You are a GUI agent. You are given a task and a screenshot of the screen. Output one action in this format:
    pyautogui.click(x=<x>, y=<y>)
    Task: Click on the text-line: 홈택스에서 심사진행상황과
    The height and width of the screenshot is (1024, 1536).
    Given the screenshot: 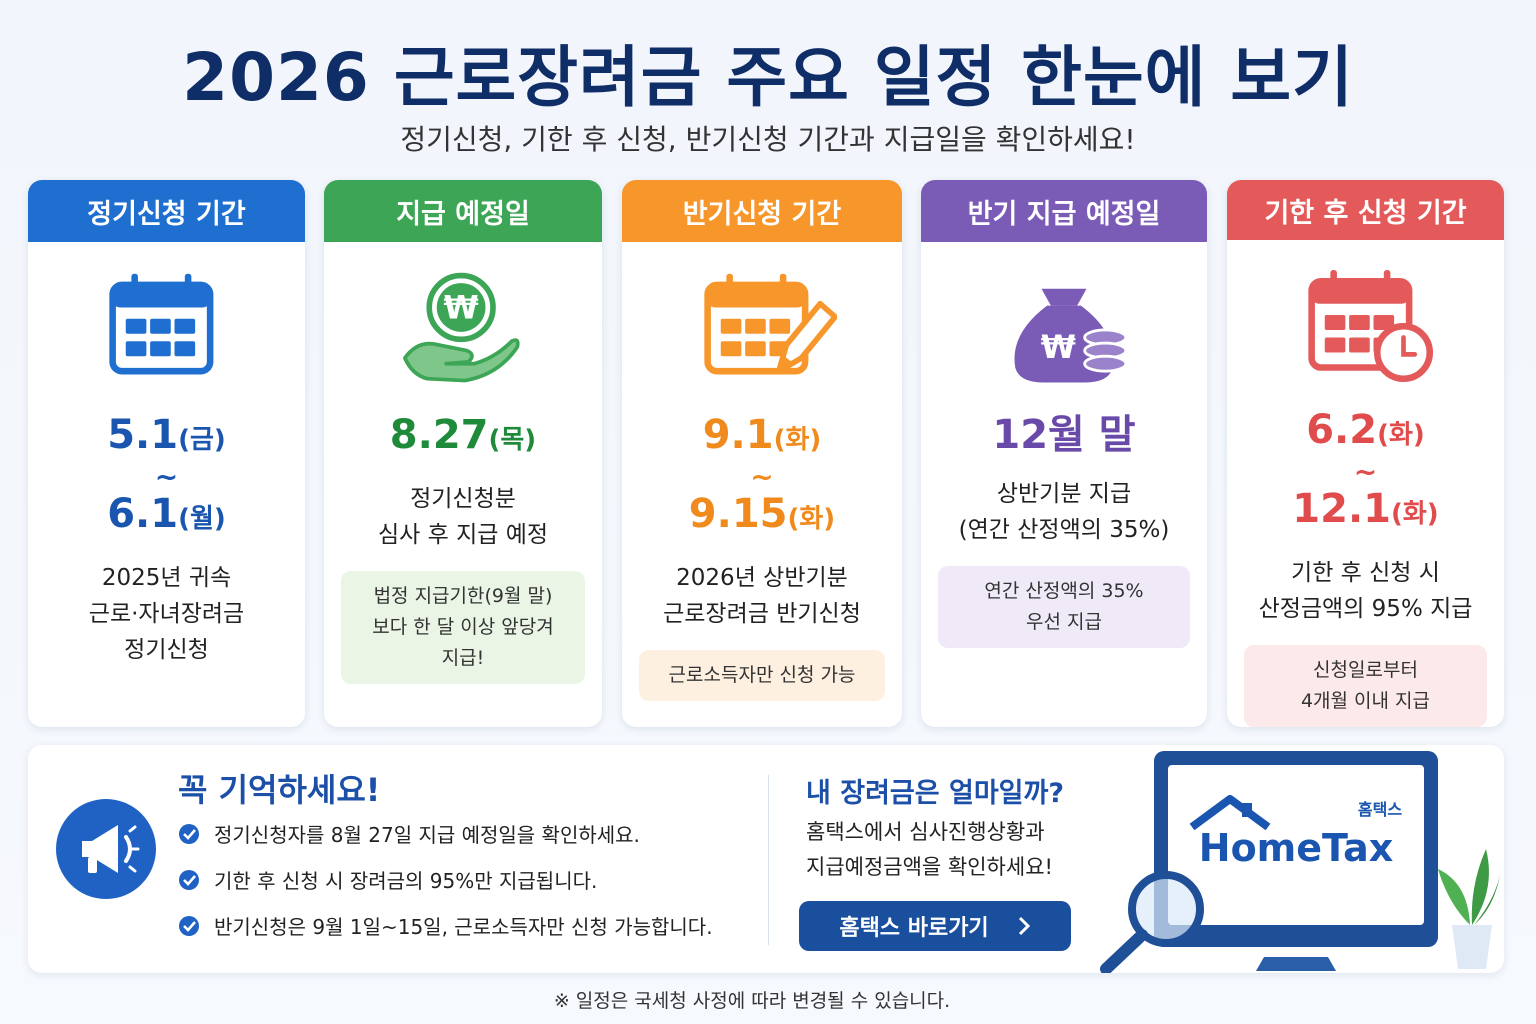 What is the action you would take?
    pyautogui.click(x=925, y=832)
    